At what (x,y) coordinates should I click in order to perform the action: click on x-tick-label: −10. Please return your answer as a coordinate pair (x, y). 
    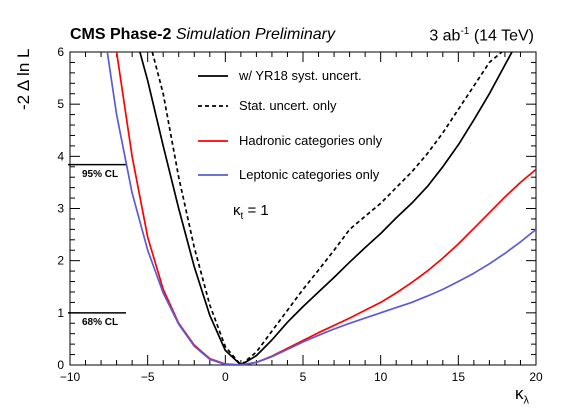
    Looking at the image, I should click on (70, 377).